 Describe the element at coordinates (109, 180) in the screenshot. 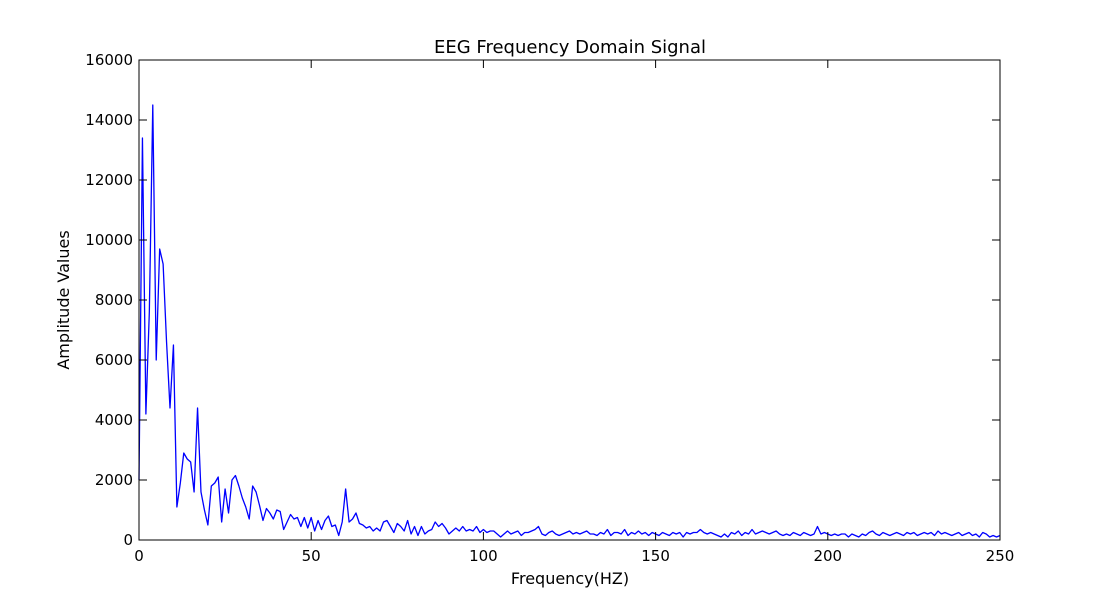

I see `y-tick-label: 12000` at that location.